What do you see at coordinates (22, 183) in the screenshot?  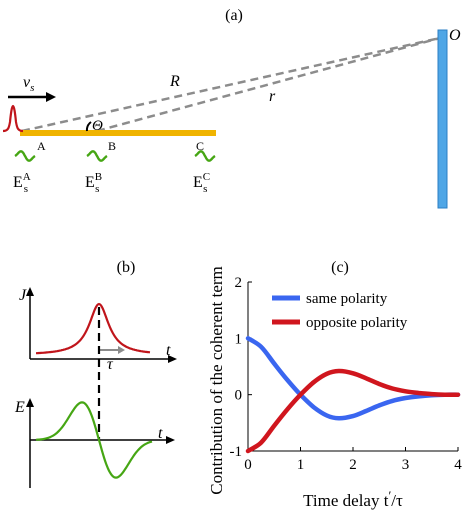 I see `field-label-A: EA s` at bounding box center [22, 183].